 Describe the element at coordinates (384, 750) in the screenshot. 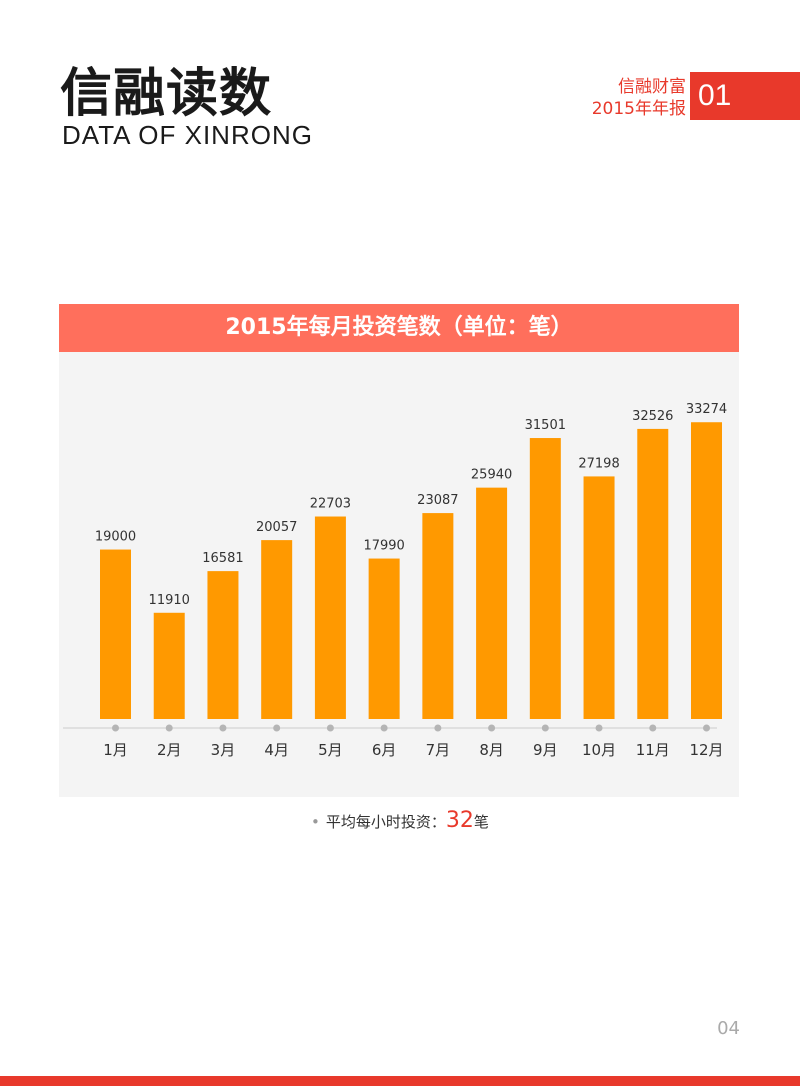

I see `x-tick-label-6: 6月` at that location.